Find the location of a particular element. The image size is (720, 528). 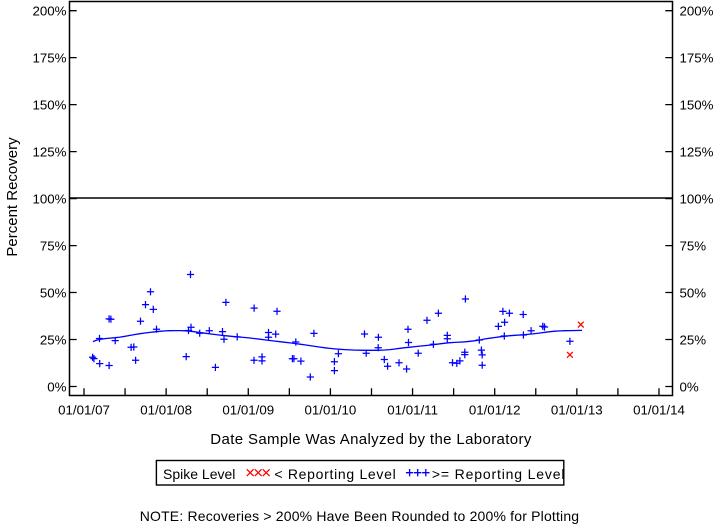

svg-text: Percent Recovery is located at coordinates (12, 197).